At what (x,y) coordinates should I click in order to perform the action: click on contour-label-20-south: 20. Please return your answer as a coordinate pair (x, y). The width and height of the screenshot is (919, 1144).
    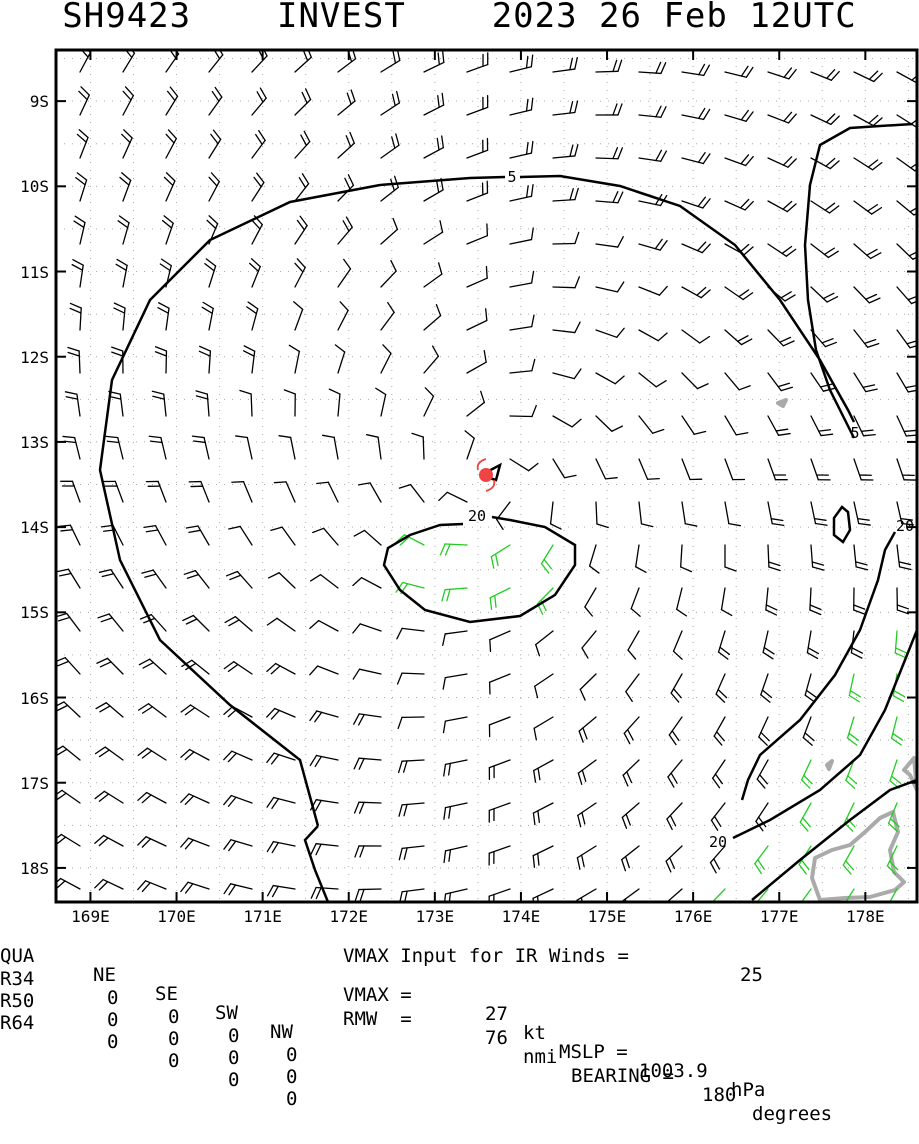
    Looking at the image, I should click on (477, 516).